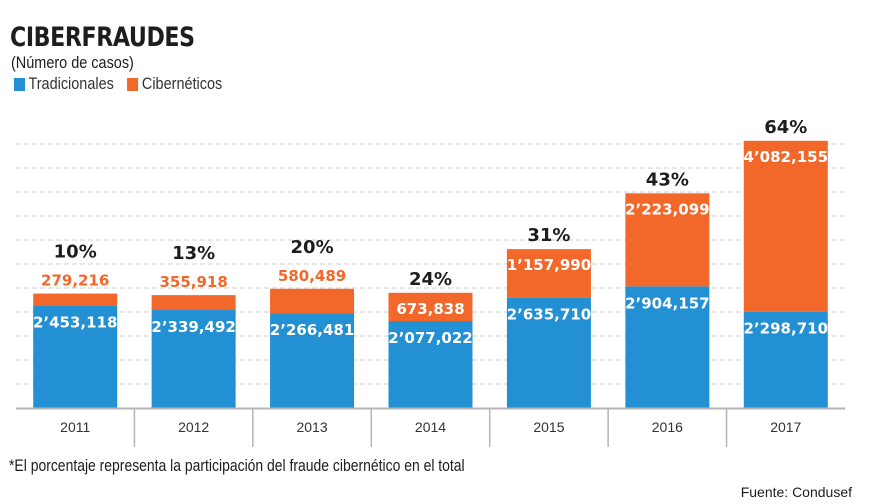 The image size is (873, 504). I want to click on bar-ciberneticos-2011, so click(75, 299).